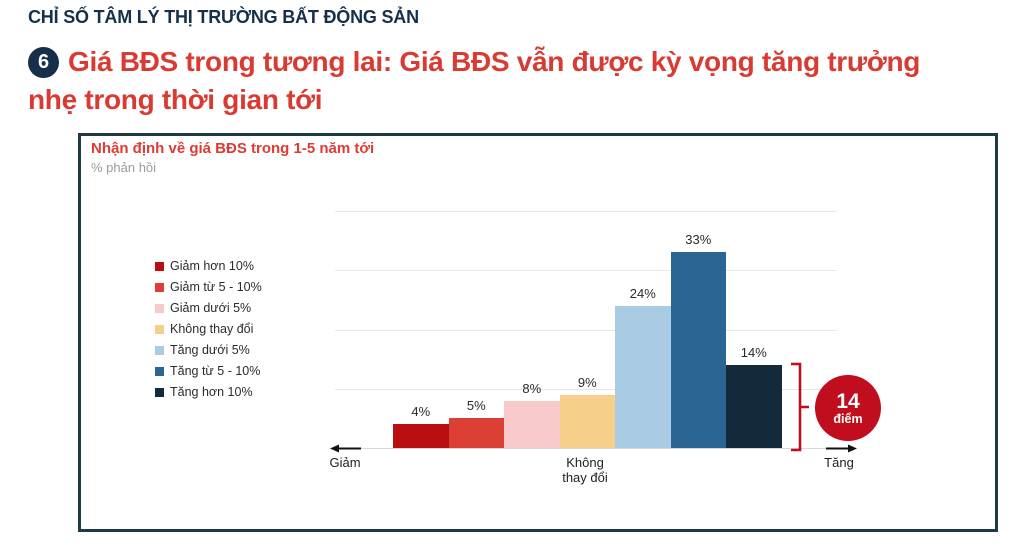  Describe the element at coordinates (585, 462) in the screenshot. I see `axis-label-nochange-line1: Không` at that location.